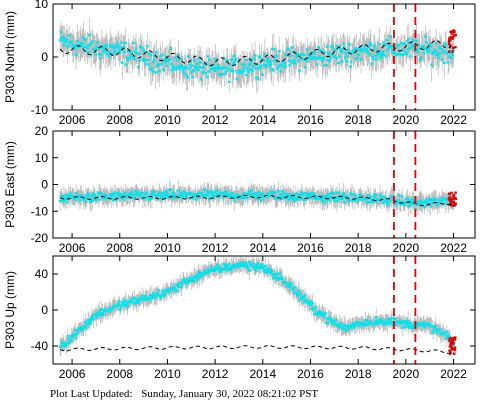  I want to click on y-tick-label: 20, so click(42, 131).